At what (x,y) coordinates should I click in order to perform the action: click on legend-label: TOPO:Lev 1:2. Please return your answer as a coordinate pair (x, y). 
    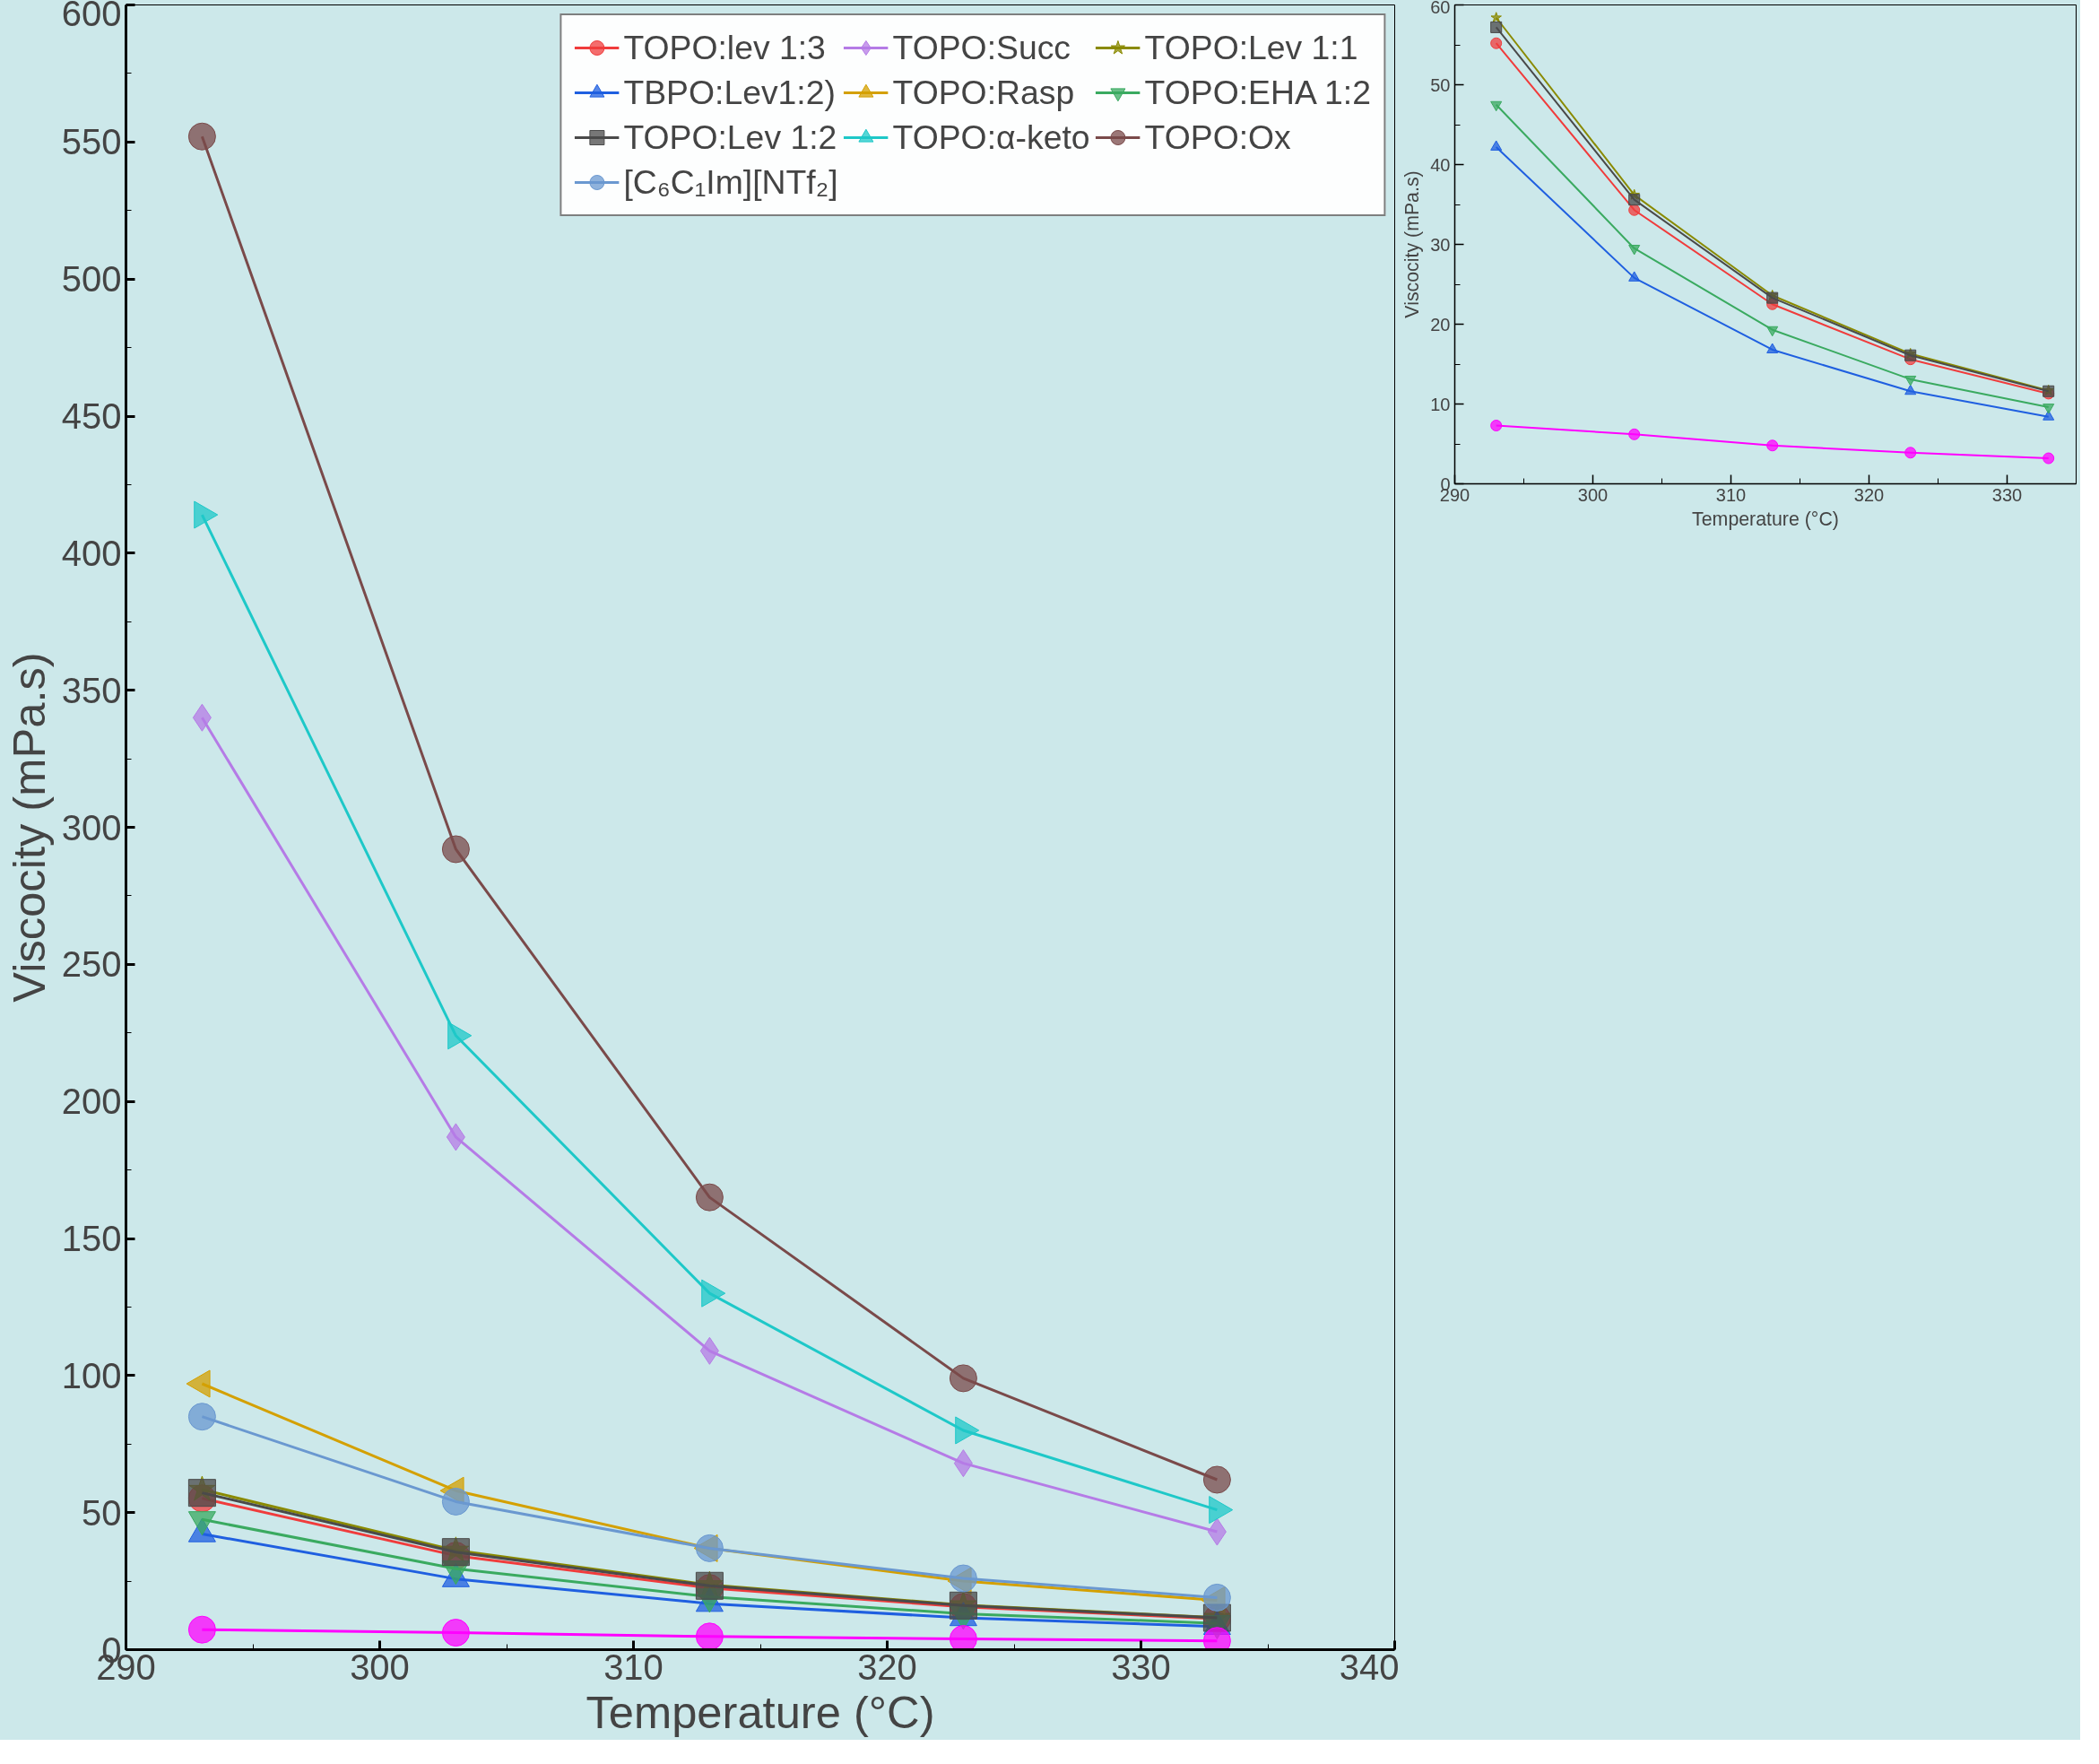
    Looking at the image, I should click on (730, 137).